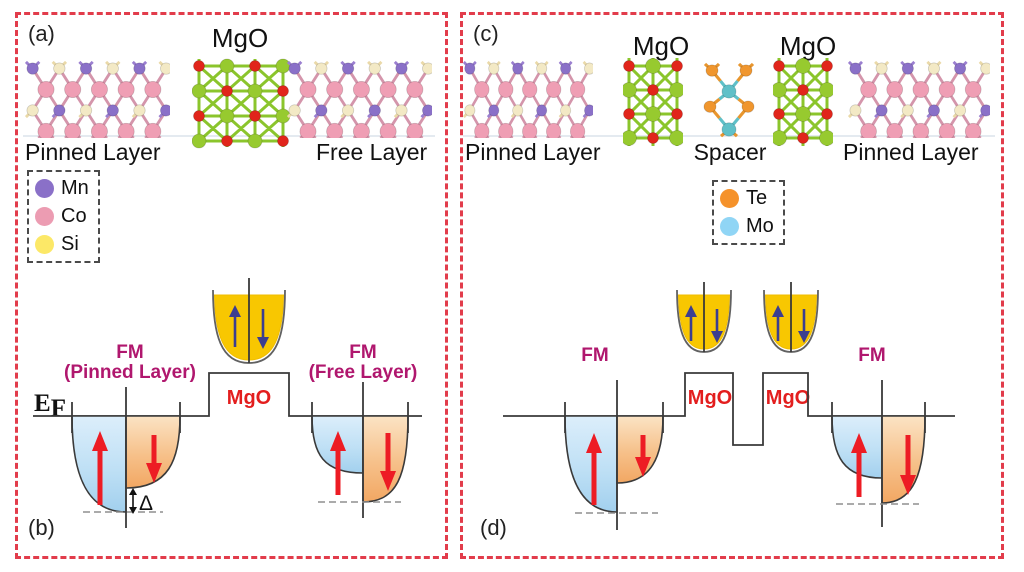 The height and width of the screenshot is (572, 1024). Describe the element at coordinates (808, 46) in the screenshot. I see `mgo-title-c-right: MgO` at that location.